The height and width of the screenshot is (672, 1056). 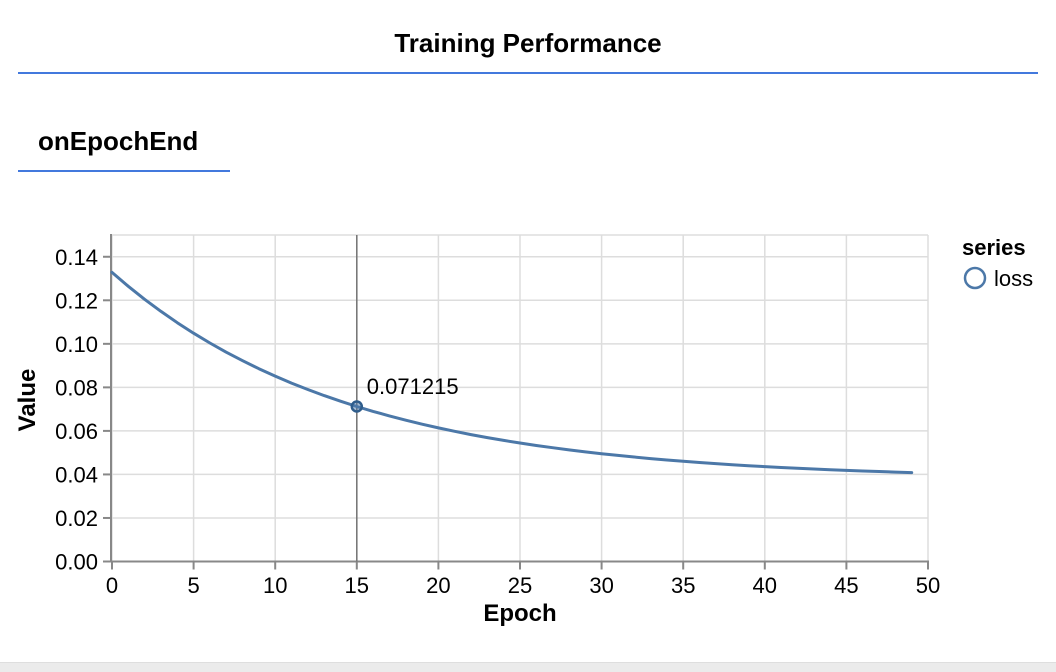 What do you see at coordinates (76, 518) in the screenshot?
I see `y-tick-label: 0.02` at bounding box center [76, 518].